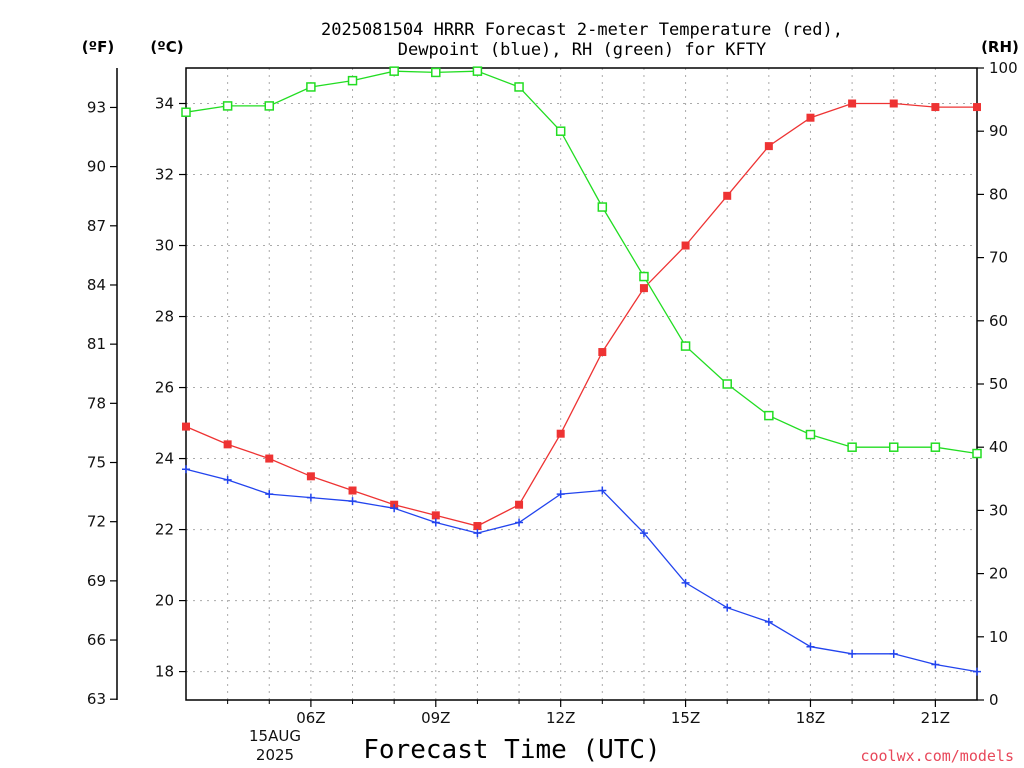 The width and height of the screenshot is (1024, 768). Describe the element at coordinates (96, 107) in the screenshot. I see `fahrenheit-tick-label: 93` at that location.